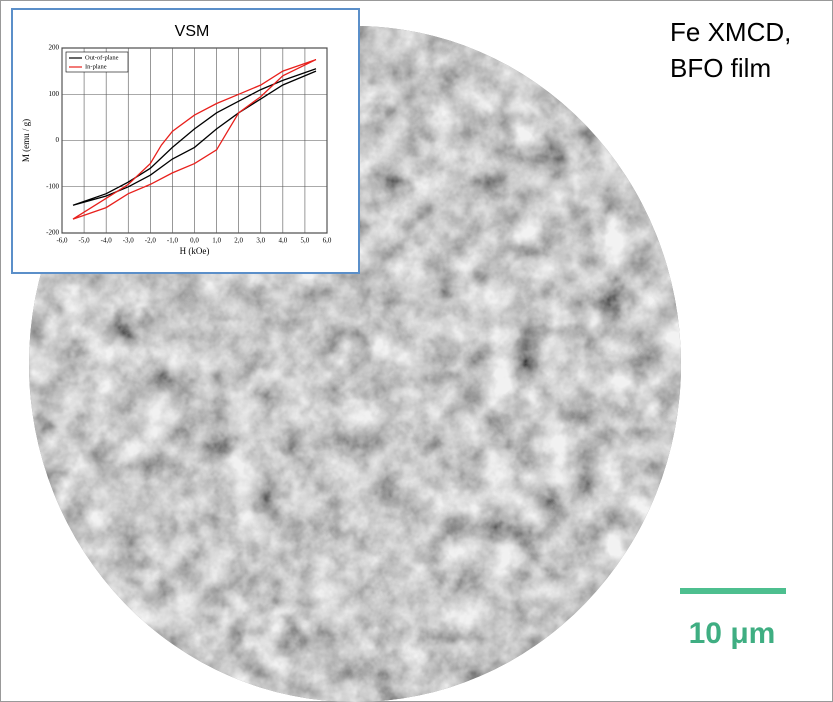 The height and width of the screenshot is (702, 833). I want to click on figure-title: BFO film, so click(720, 68).